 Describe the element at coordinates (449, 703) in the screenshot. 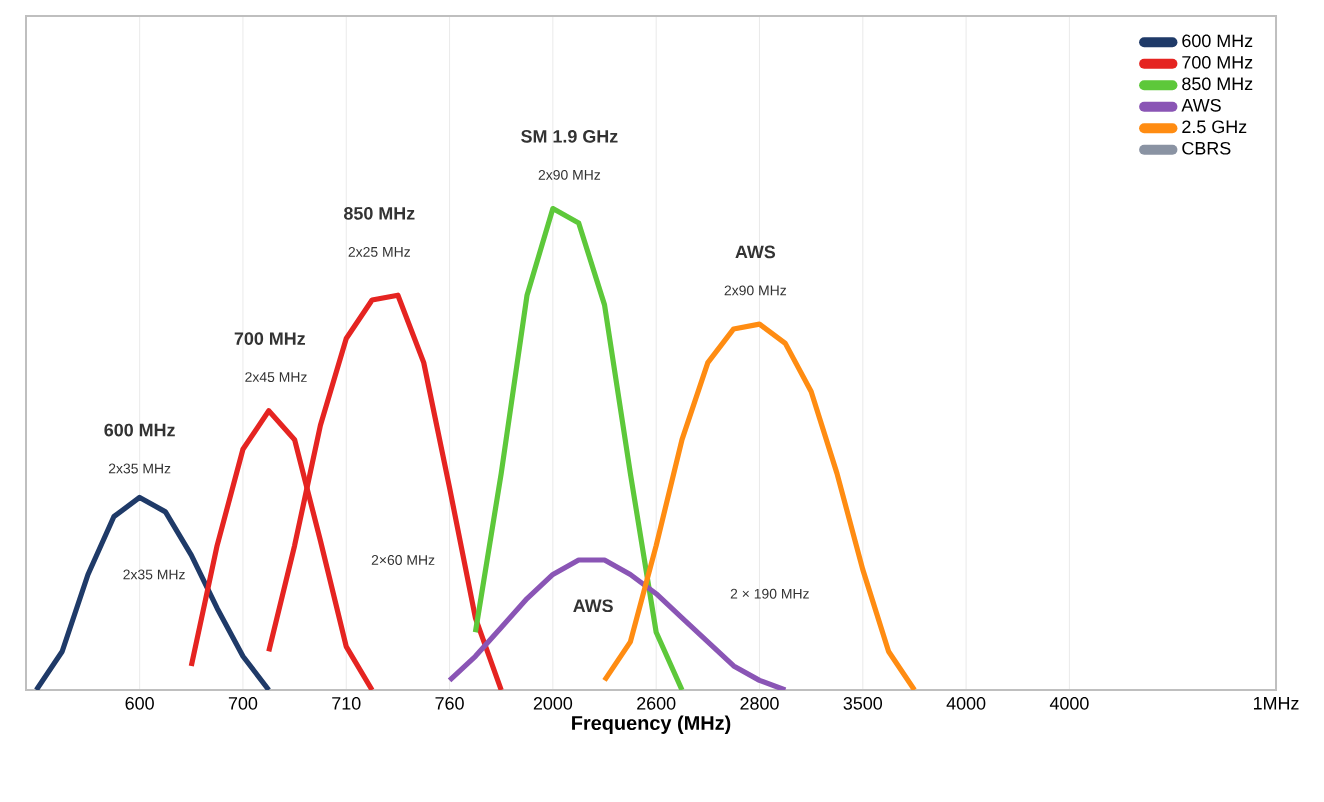

I see `x-tick-label: 760` at that location.